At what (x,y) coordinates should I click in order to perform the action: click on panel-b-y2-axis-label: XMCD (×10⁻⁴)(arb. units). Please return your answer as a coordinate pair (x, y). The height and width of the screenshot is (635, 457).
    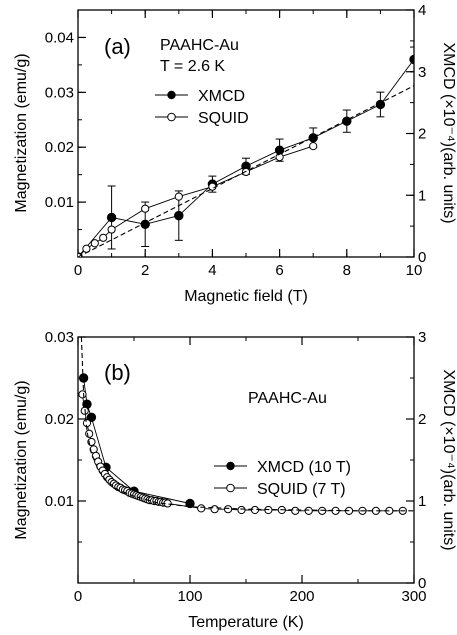
    Looking at the image, I should click on (448, 459).